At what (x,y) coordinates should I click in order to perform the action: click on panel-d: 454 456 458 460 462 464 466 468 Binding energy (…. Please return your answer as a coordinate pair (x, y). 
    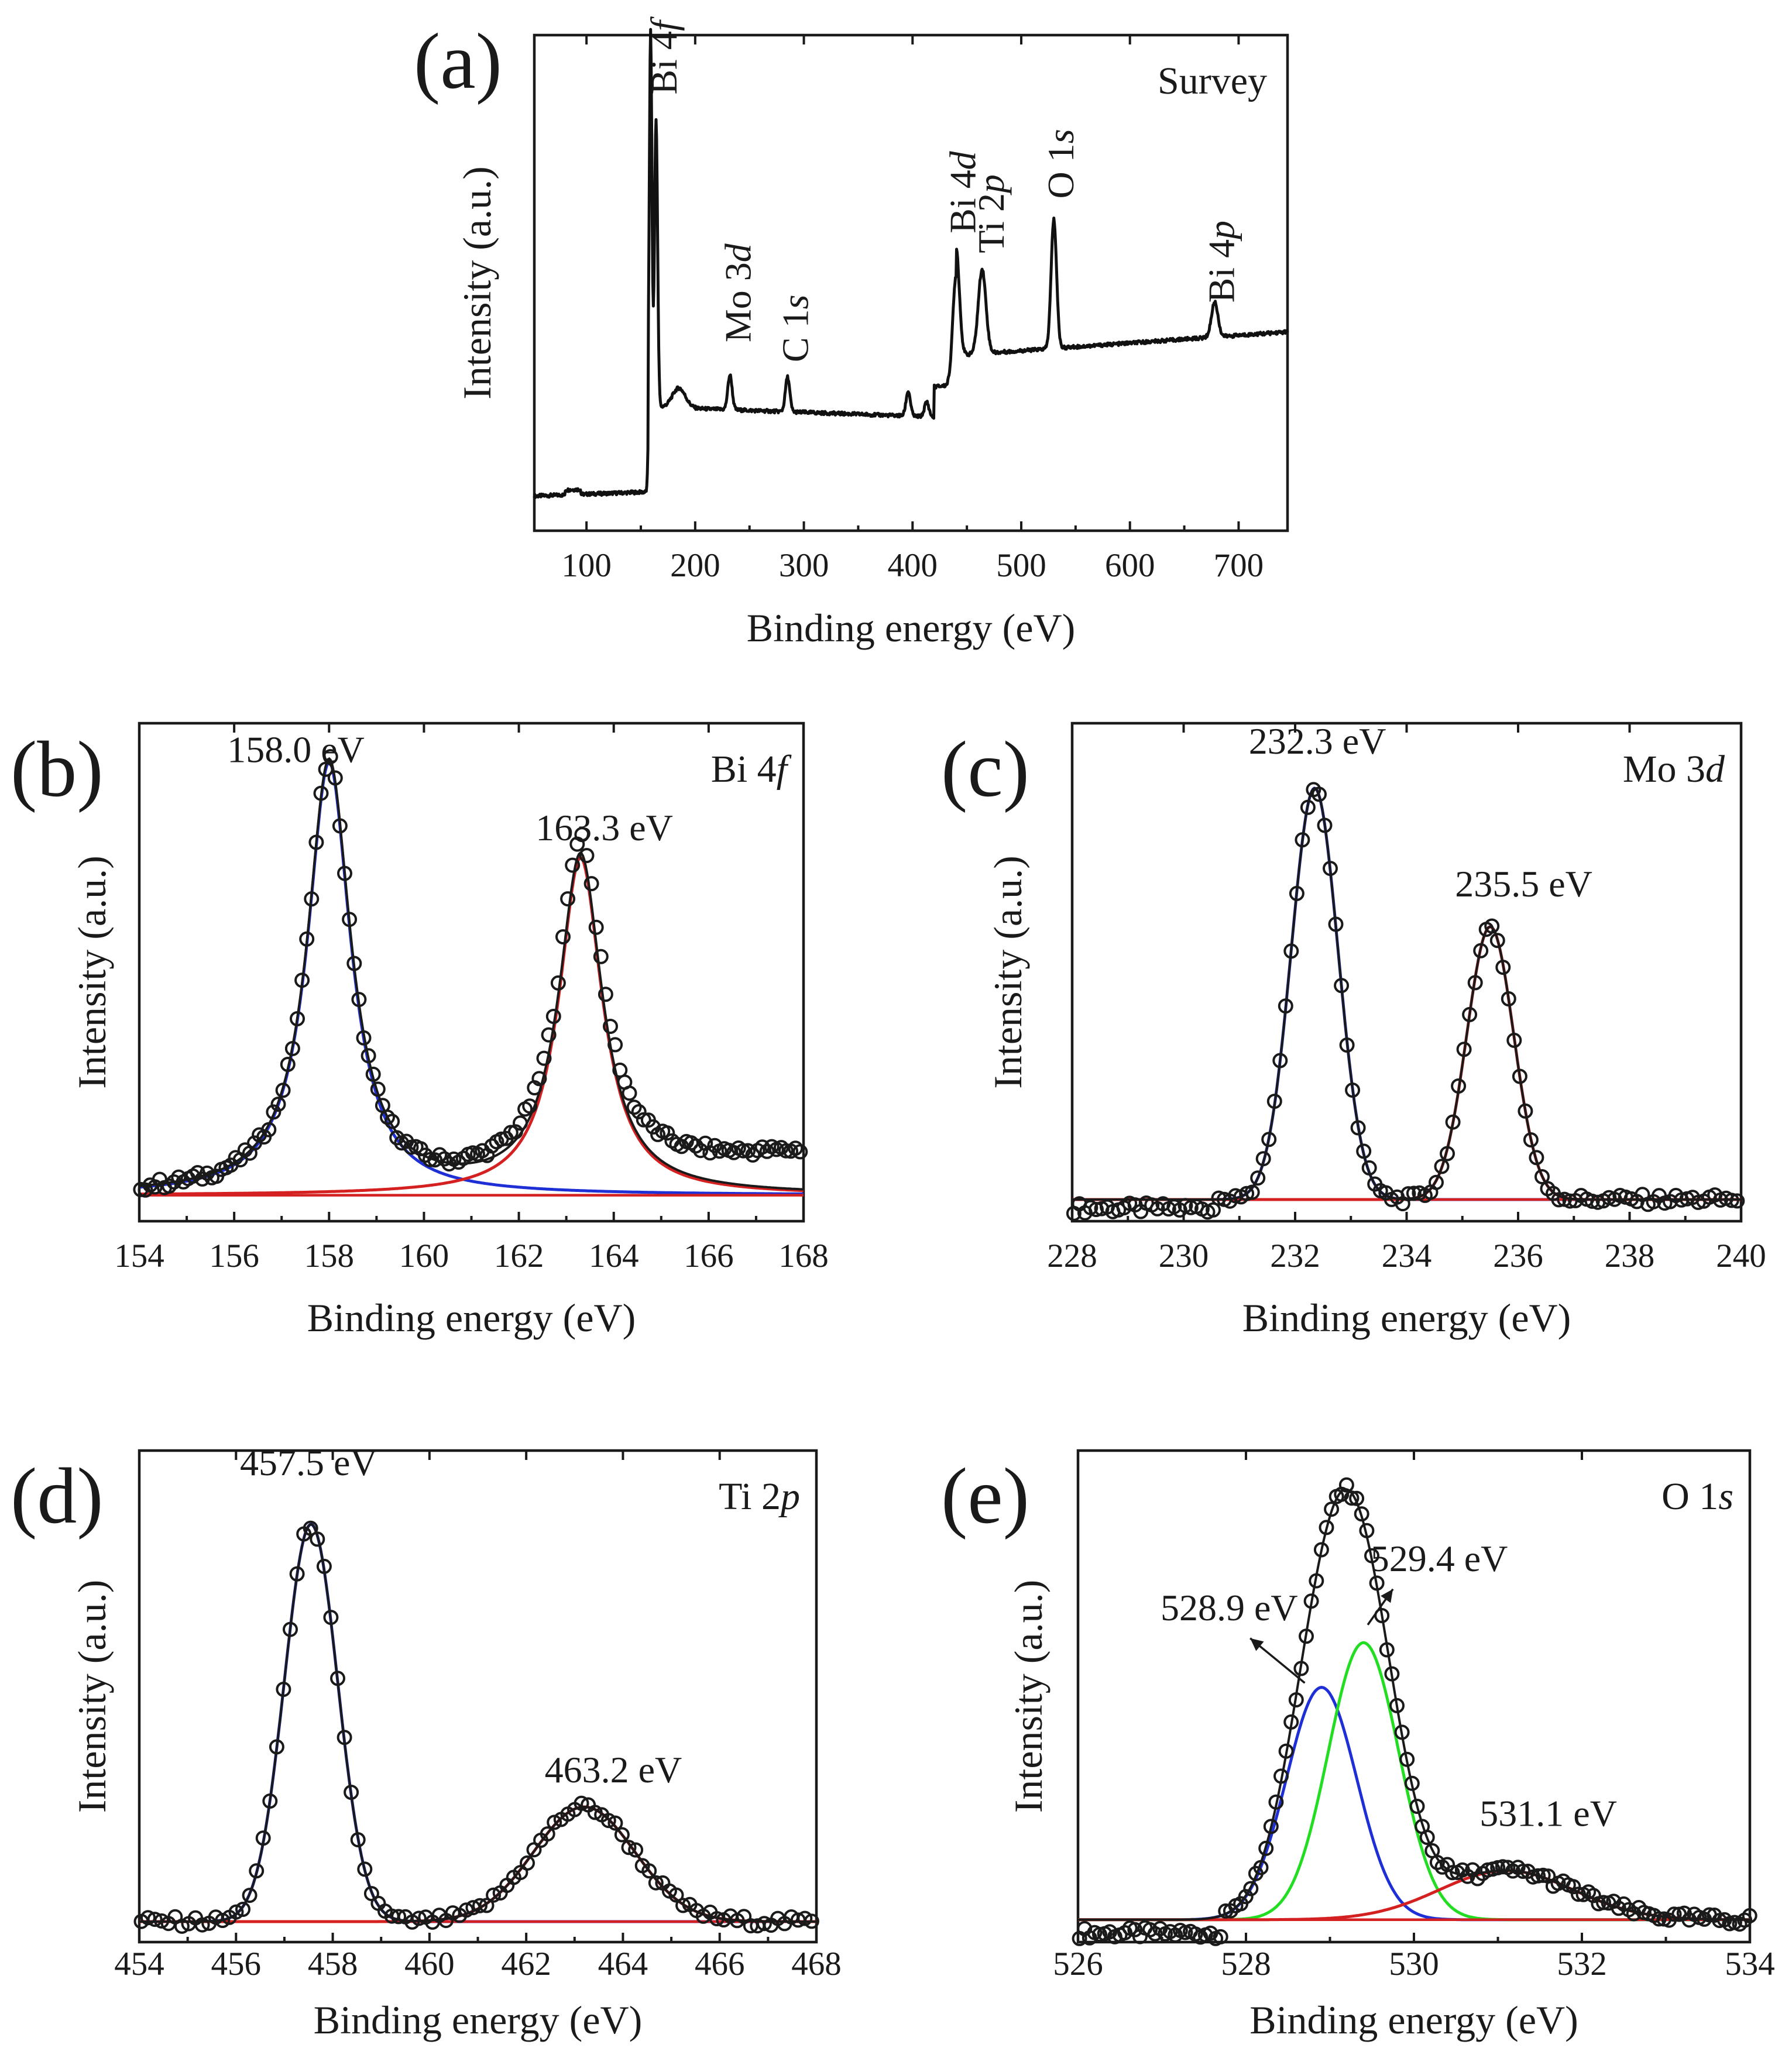
    Looking at the image, I should click on (426, 1742).